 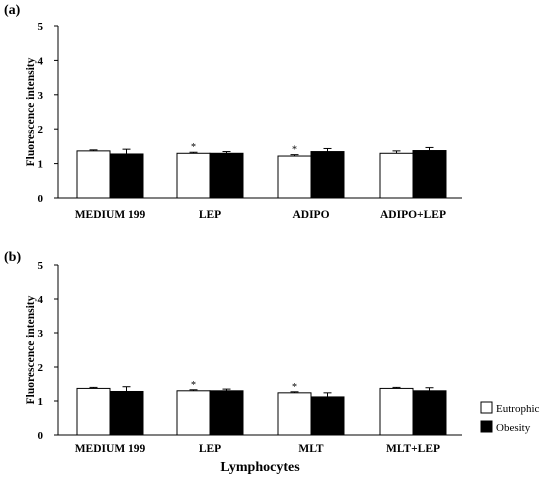 What do you see at coordinates (310, 215) in the screenshot?
I see `category-label: ADIPO` at bounding box center [310, 215].